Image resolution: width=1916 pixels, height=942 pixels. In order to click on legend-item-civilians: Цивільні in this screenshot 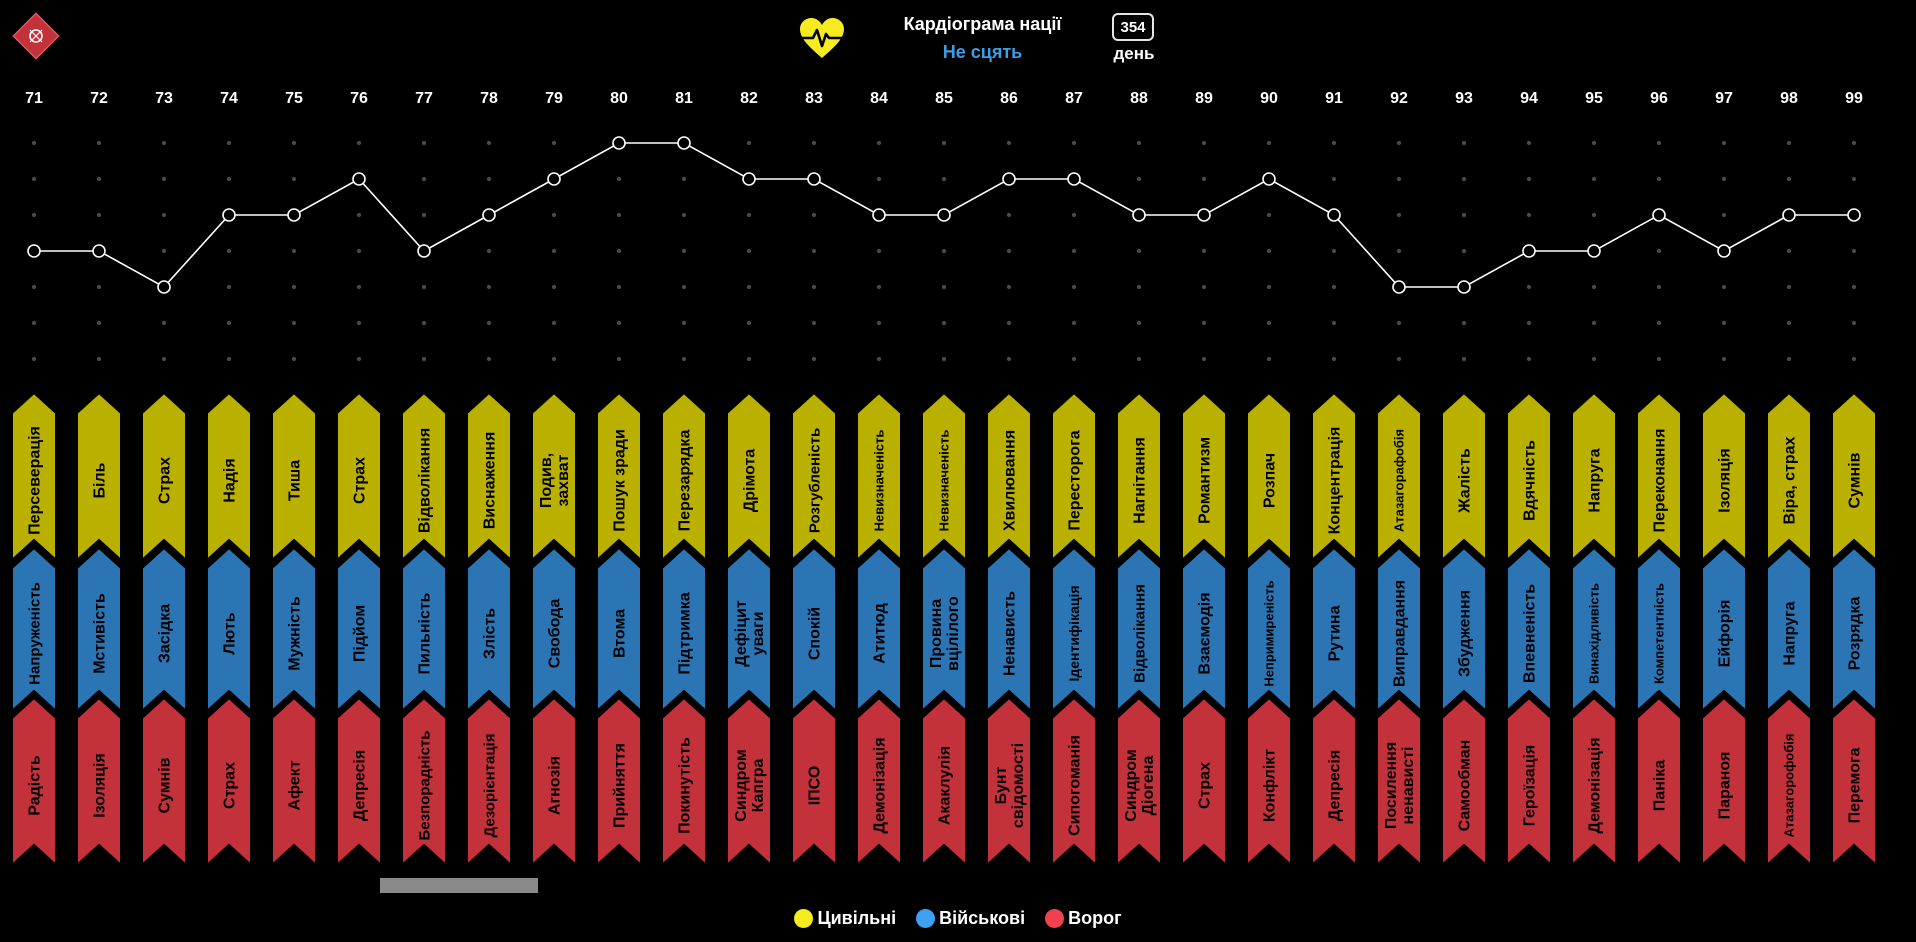, I will do `click(845, 918)`.